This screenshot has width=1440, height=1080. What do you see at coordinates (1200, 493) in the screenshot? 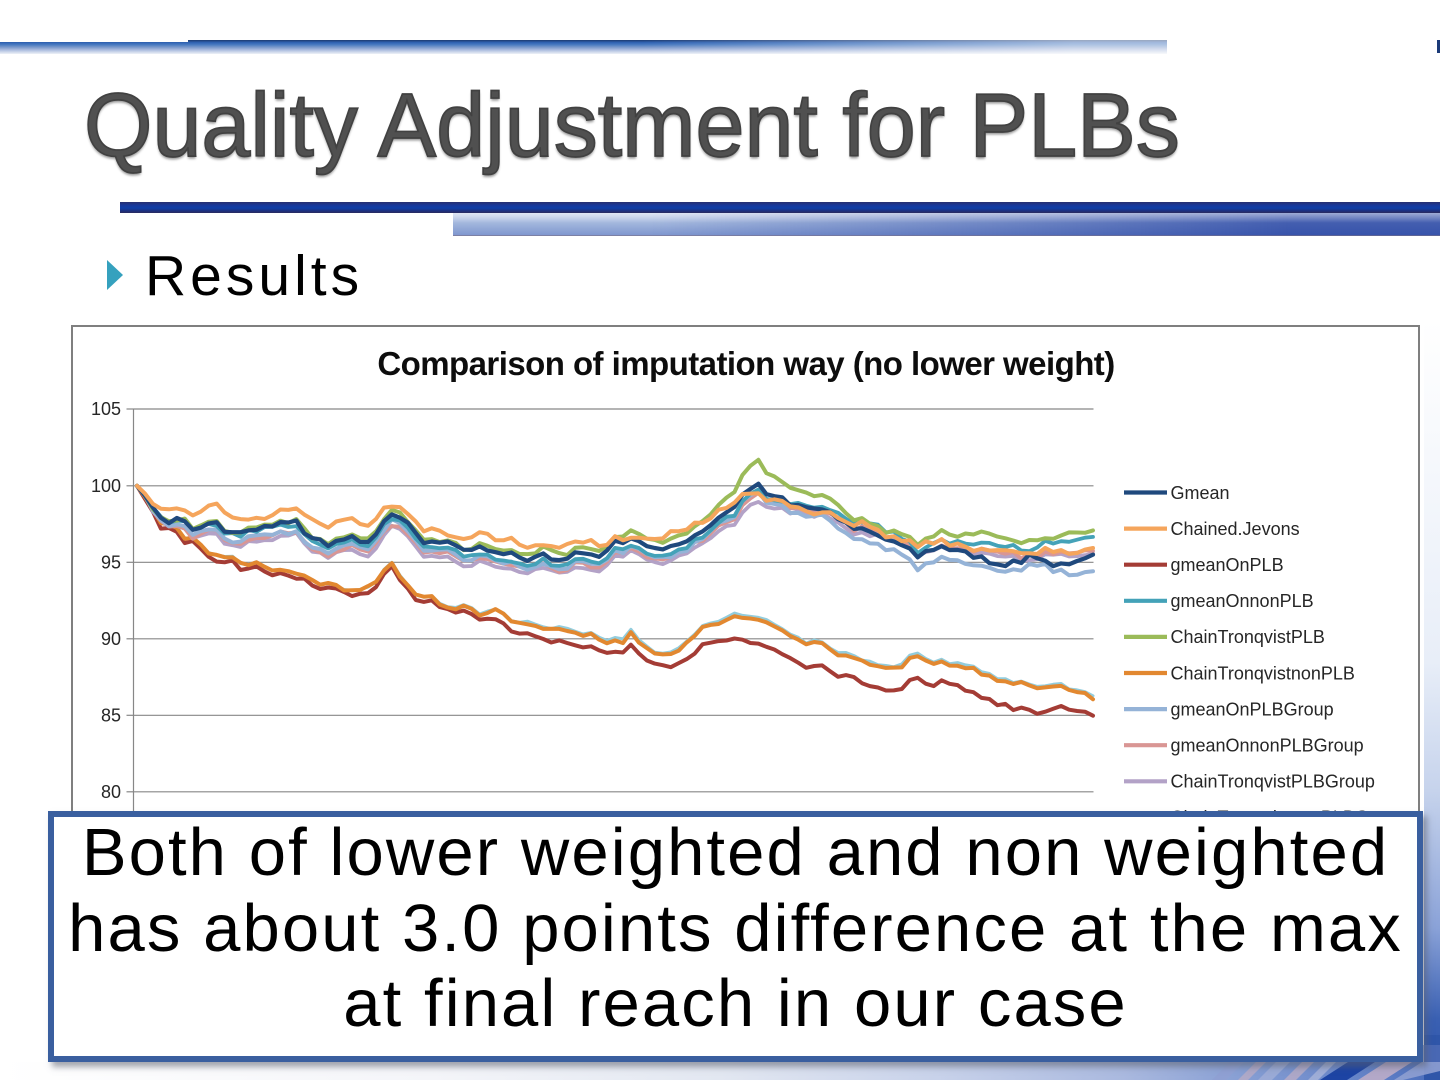
I see `svg-text: Gmean` at bounding box center [1200, 493].